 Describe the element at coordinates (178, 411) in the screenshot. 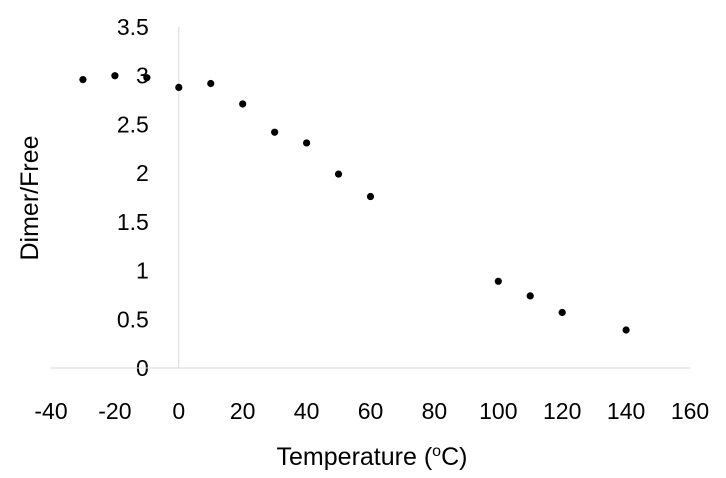

I see `x-tick-label: 0` at that location.